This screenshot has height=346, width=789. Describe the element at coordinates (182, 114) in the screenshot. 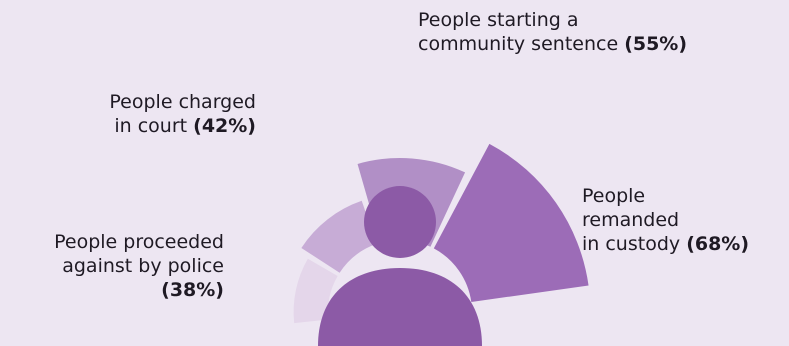

I see `label-court: People charged in court (42%)` at that location.